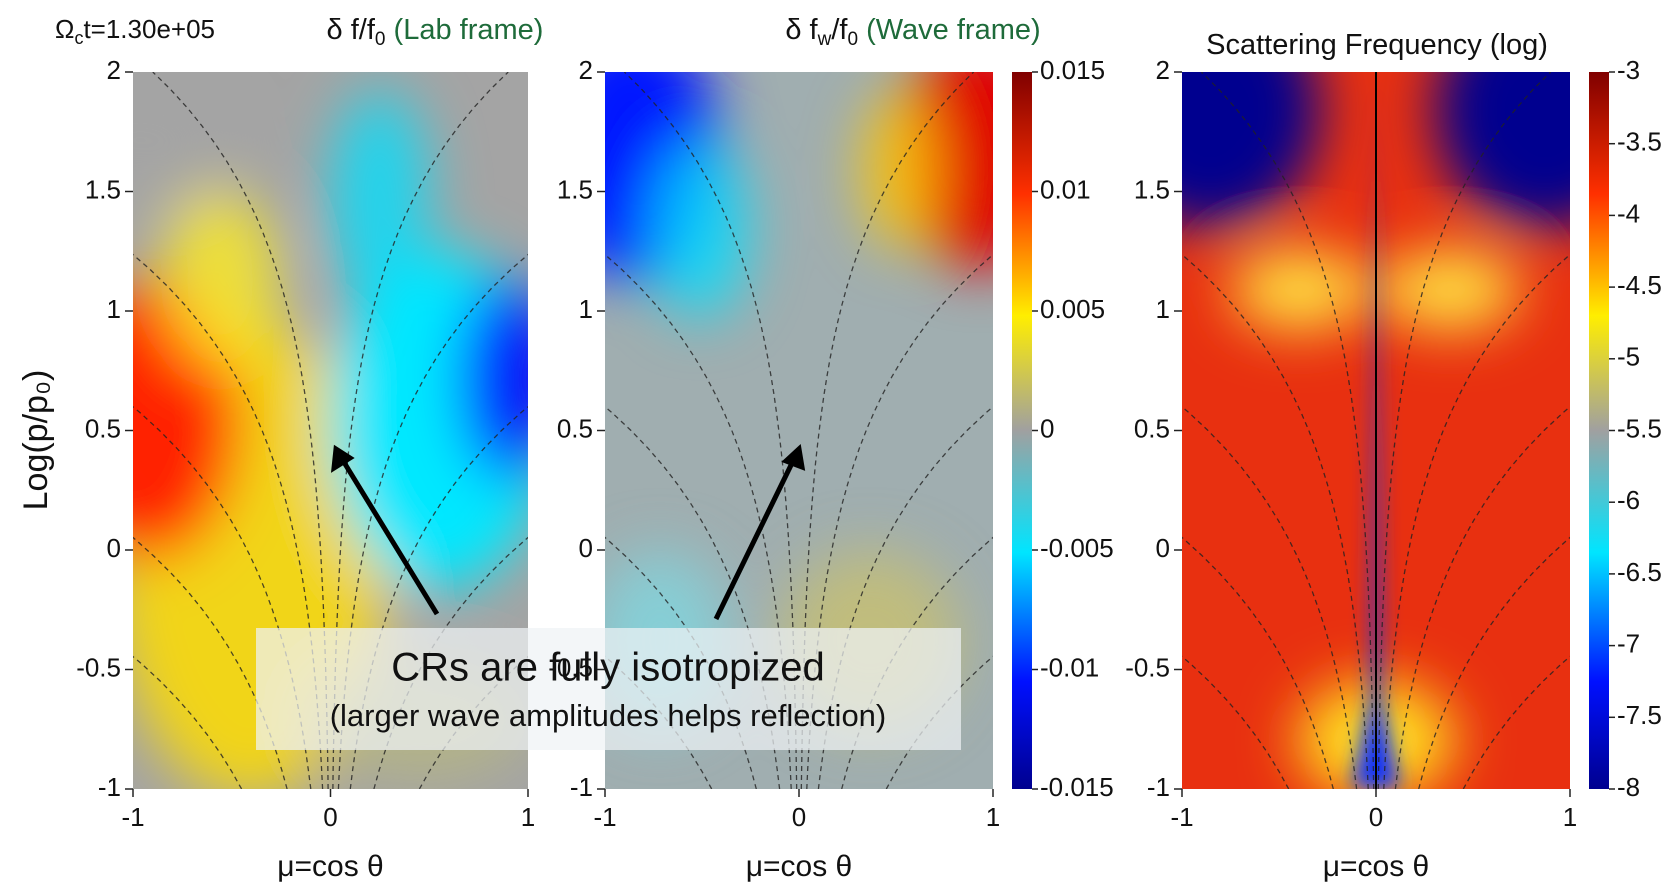 The image size is (1675, 896). What do you see at coordinates (36, 440) in the screenshot?
I see `y-axis-label: Log(p/p₀)` at bounding box center [36, 440].